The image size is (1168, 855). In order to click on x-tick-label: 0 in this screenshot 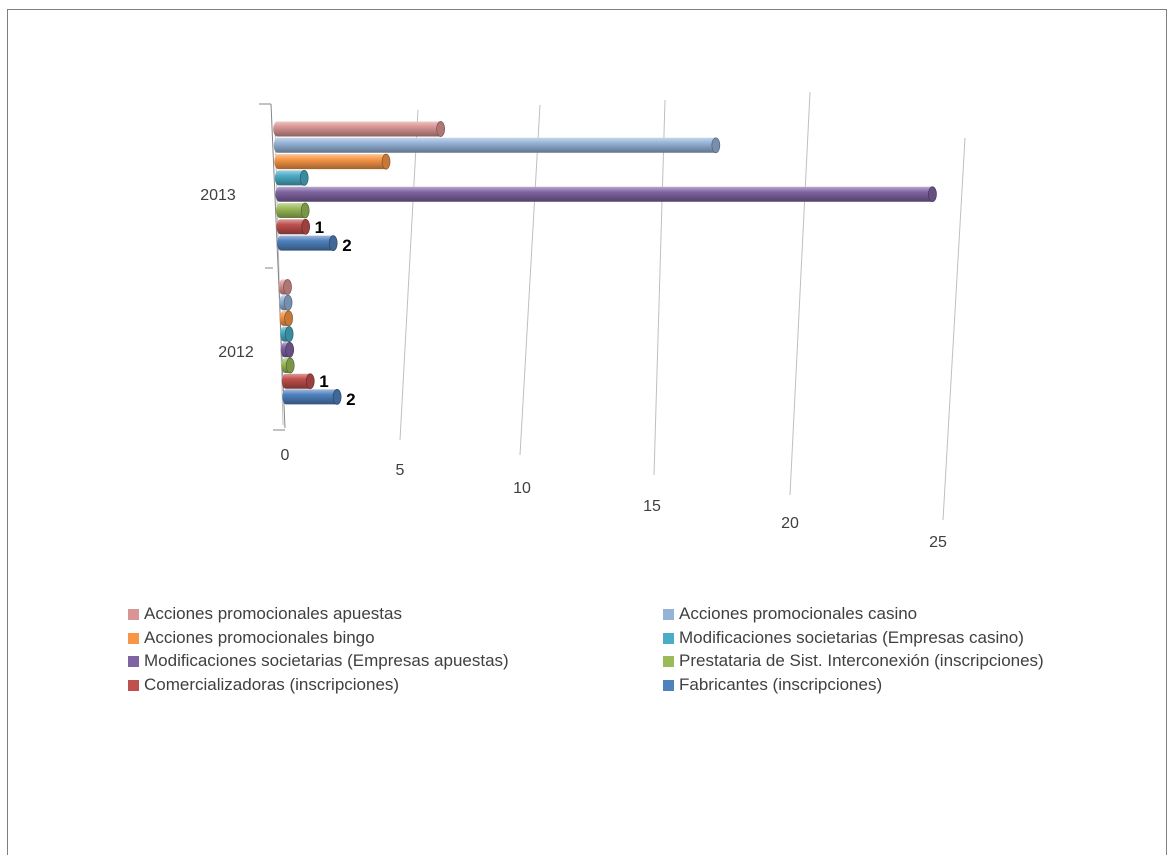, I will do `click(285, 455)`.